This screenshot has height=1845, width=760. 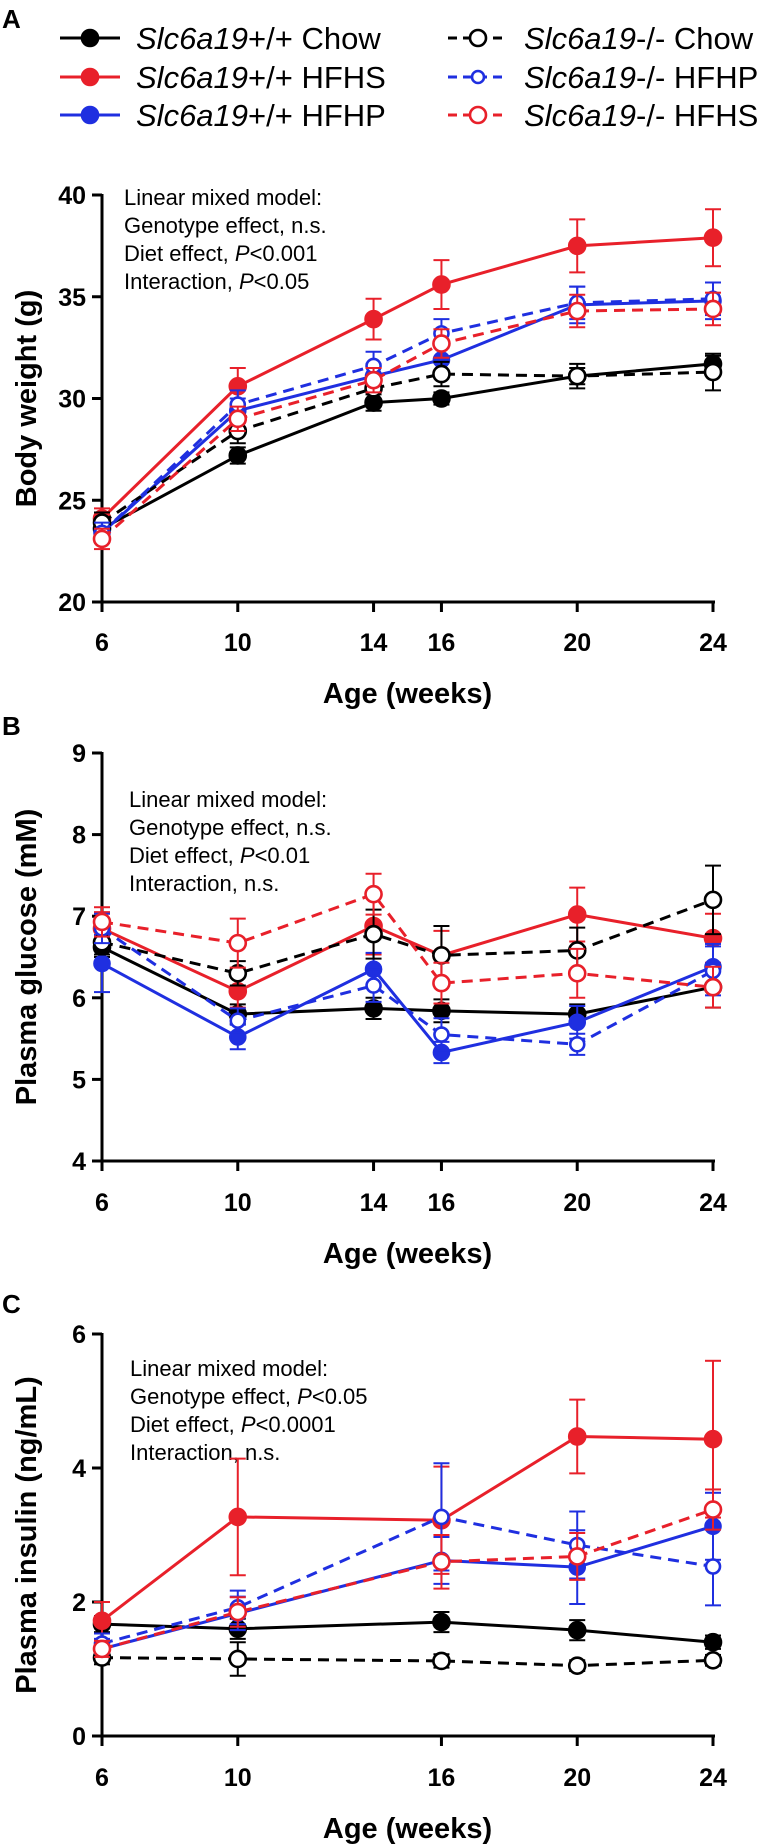 What do you see at coordinates (258, 38) in the screenshot?
I see `legend-label: Slc6a19+/+ Chow` at bounding box center [258, 38].